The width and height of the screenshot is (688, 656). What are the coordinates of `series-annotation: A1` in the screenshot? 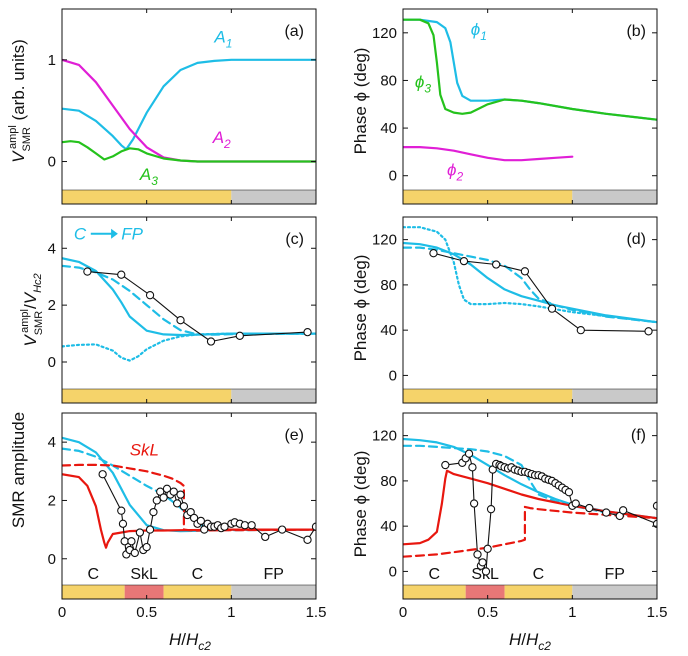 It's located at (222, 39).